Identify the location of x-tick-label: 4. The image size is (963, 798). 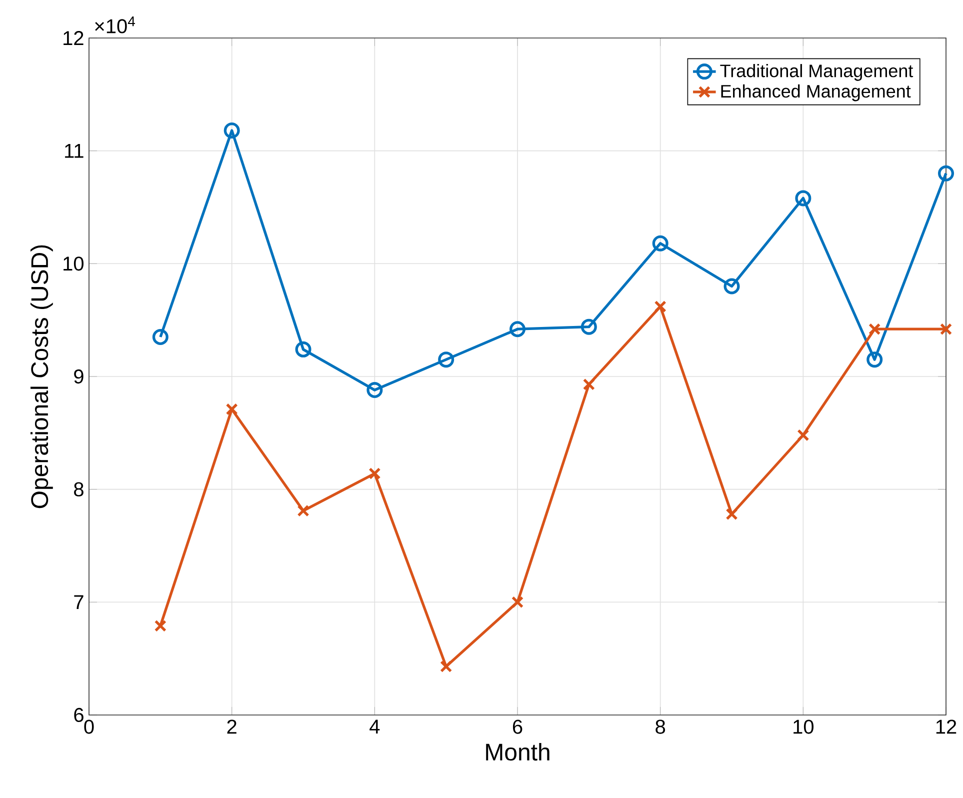
(375, 727).